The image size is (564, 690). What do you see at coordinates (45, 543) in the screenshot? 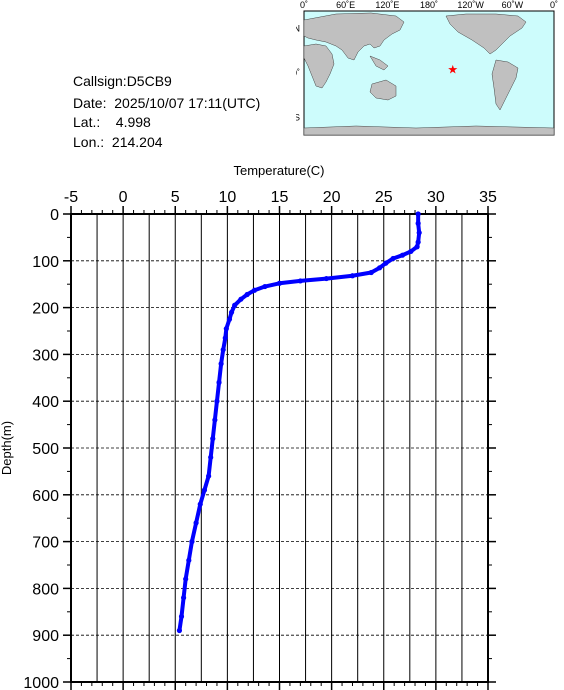
I see `y-tick-label: 700` at bounding box center [45, 543].